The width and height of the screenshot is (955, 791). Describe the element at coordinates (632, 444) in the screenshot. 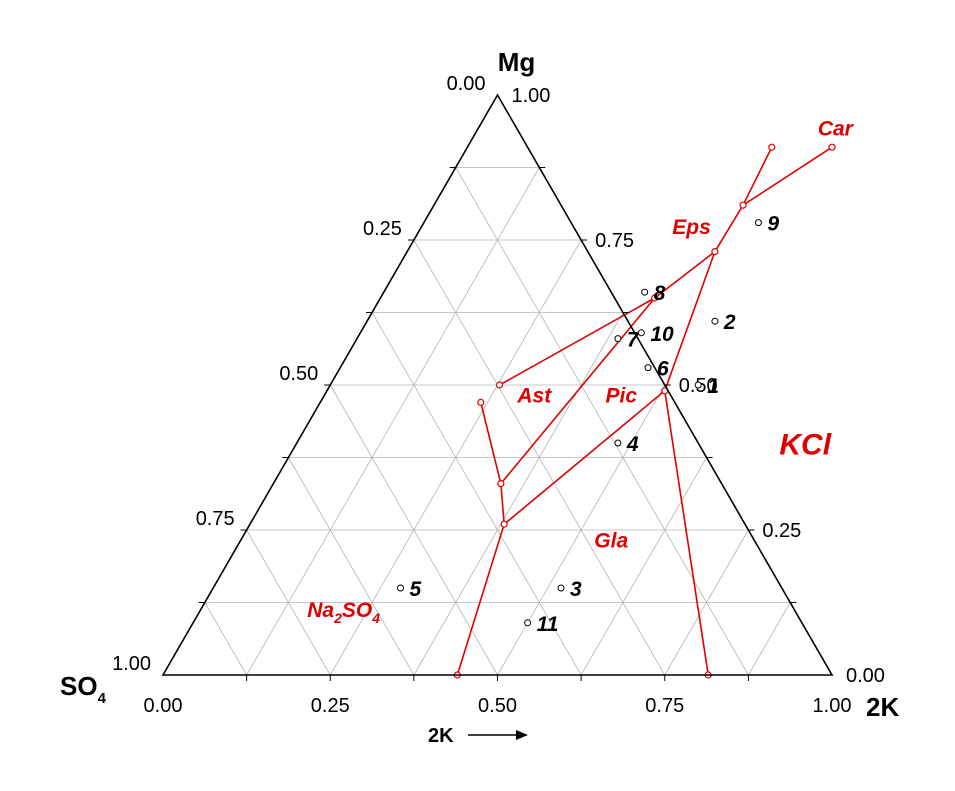

I see `data-point-label: 4` at that location.